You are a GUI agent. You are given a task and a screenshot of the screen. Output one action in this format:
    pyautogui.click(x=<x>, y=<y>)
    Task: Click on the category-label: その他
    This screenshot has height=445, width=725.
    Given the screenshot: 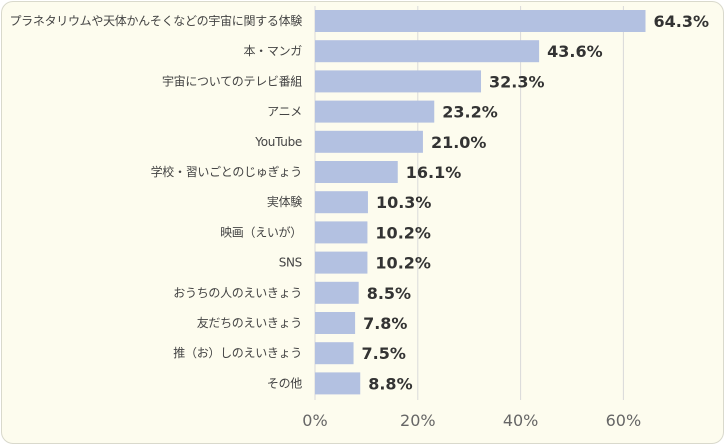 What is the action you would take?
    pyautogui.click(x=284, y=383)
    